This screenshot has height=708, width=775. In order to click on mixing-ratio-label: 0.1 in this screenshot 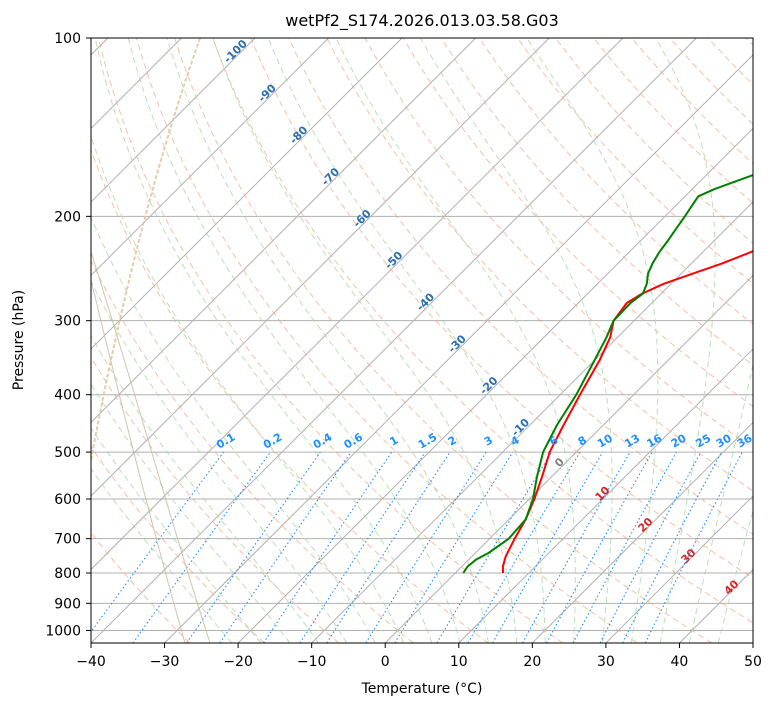, I will do `click(225, 441)`.